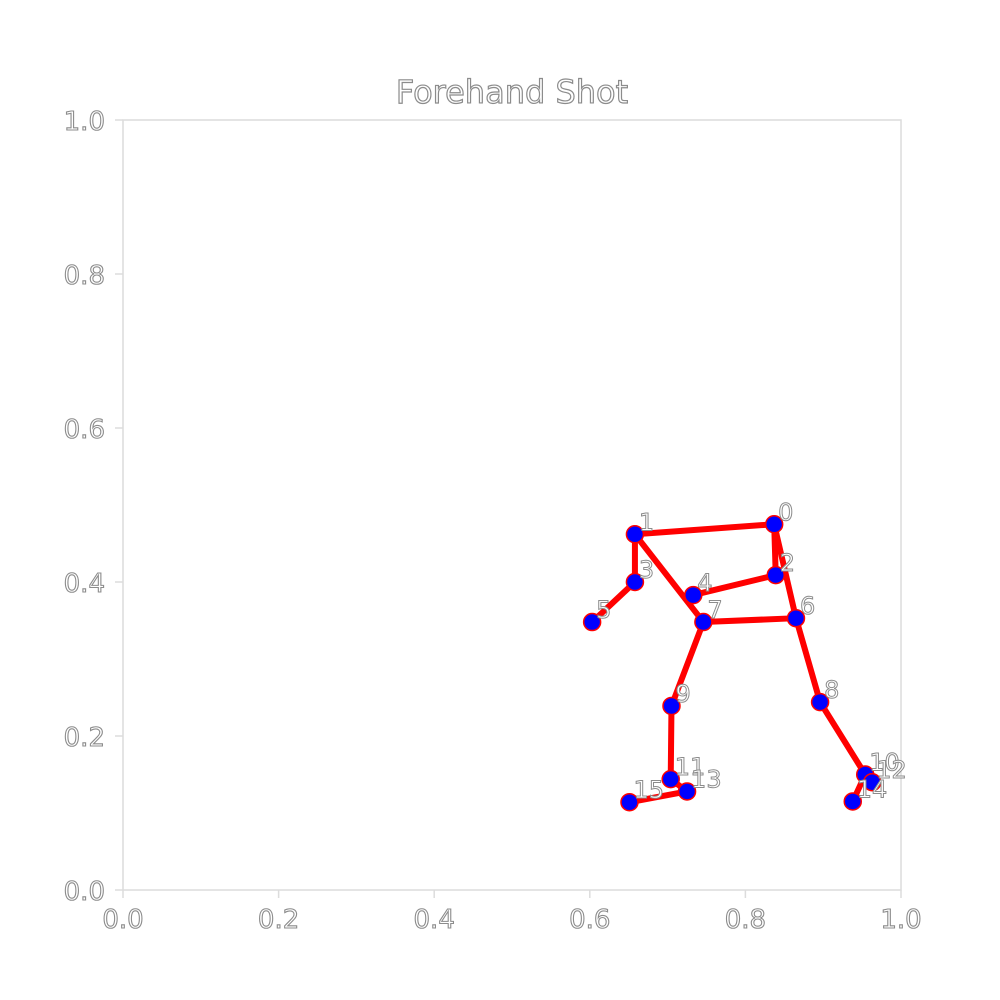  Describe the element at coordinates (512, 92) in the screenshot. I see `chart-title: Forehand Shot` at that location.